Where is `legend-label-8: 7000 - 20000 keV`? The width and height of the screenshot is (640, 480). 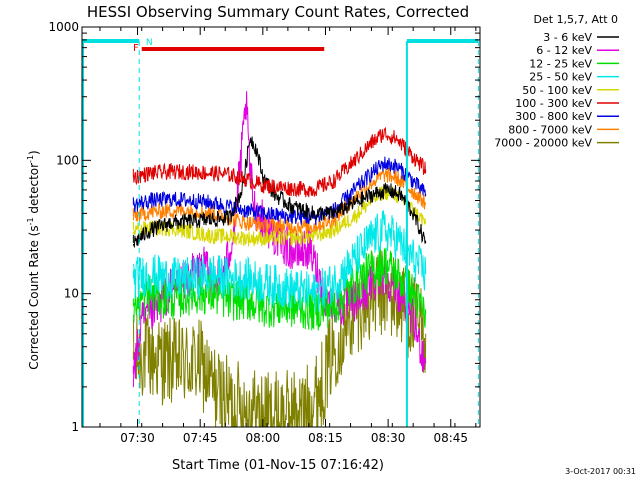 legend-label-8: 7000 - 20000 keV is located at coordinates (543, 143).